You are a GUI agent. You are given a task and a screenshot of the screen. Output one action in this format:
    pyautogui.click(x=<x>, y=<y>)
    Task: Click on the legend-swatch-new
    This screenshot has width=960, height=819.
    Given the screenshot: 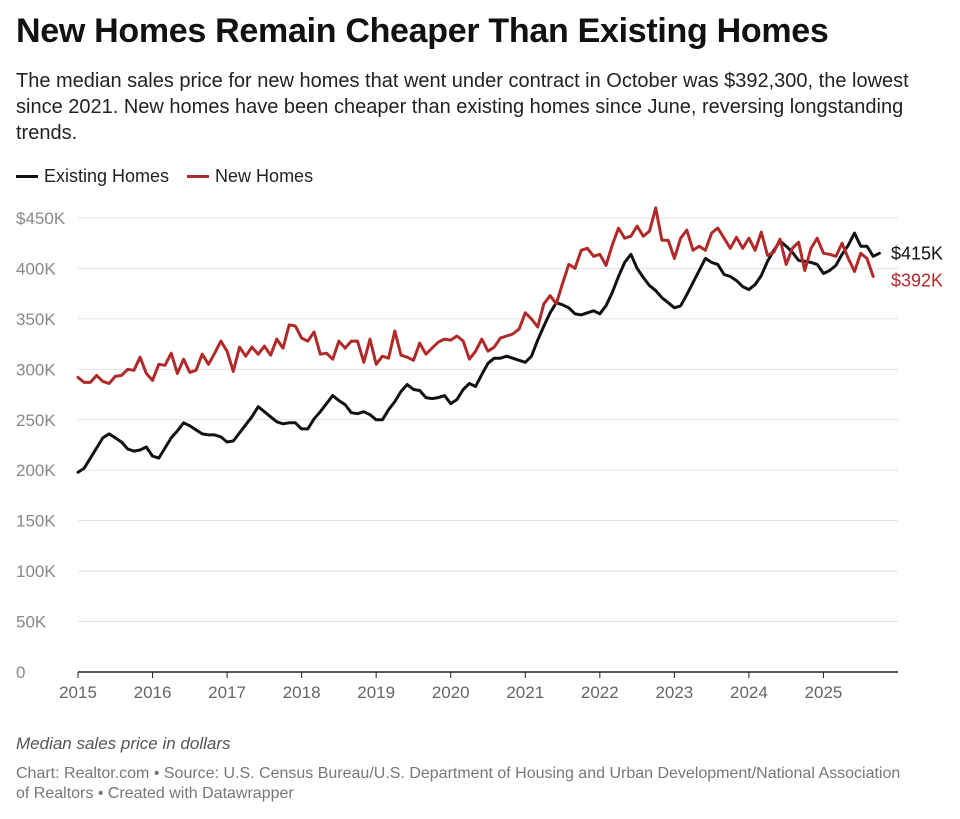 What is the action you would take?
    pyautogui.click(x=198, y=176)
    